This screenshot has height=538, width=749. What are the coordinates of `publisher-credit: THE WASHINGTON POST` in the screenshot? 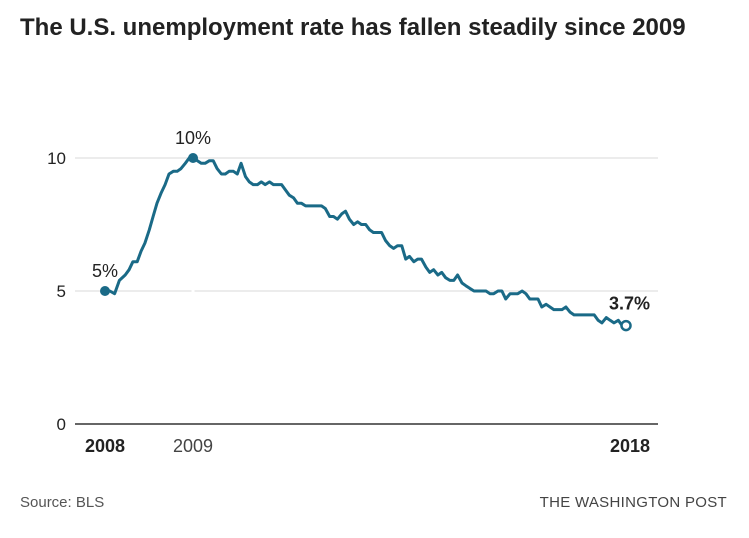 It's located at (633, 502).